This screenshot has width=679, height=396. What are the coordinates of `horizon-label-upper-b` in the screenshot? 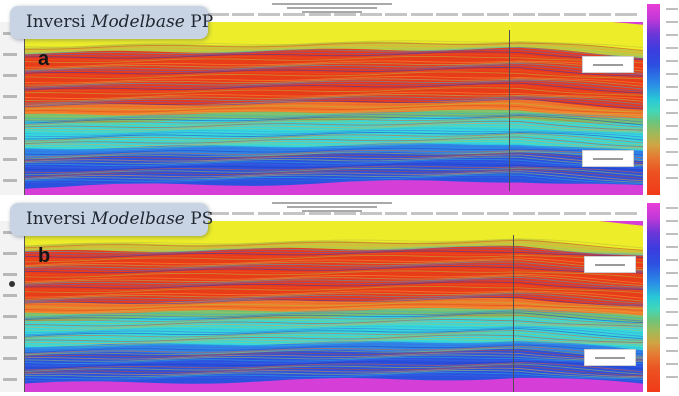 It's located at (610, 264).